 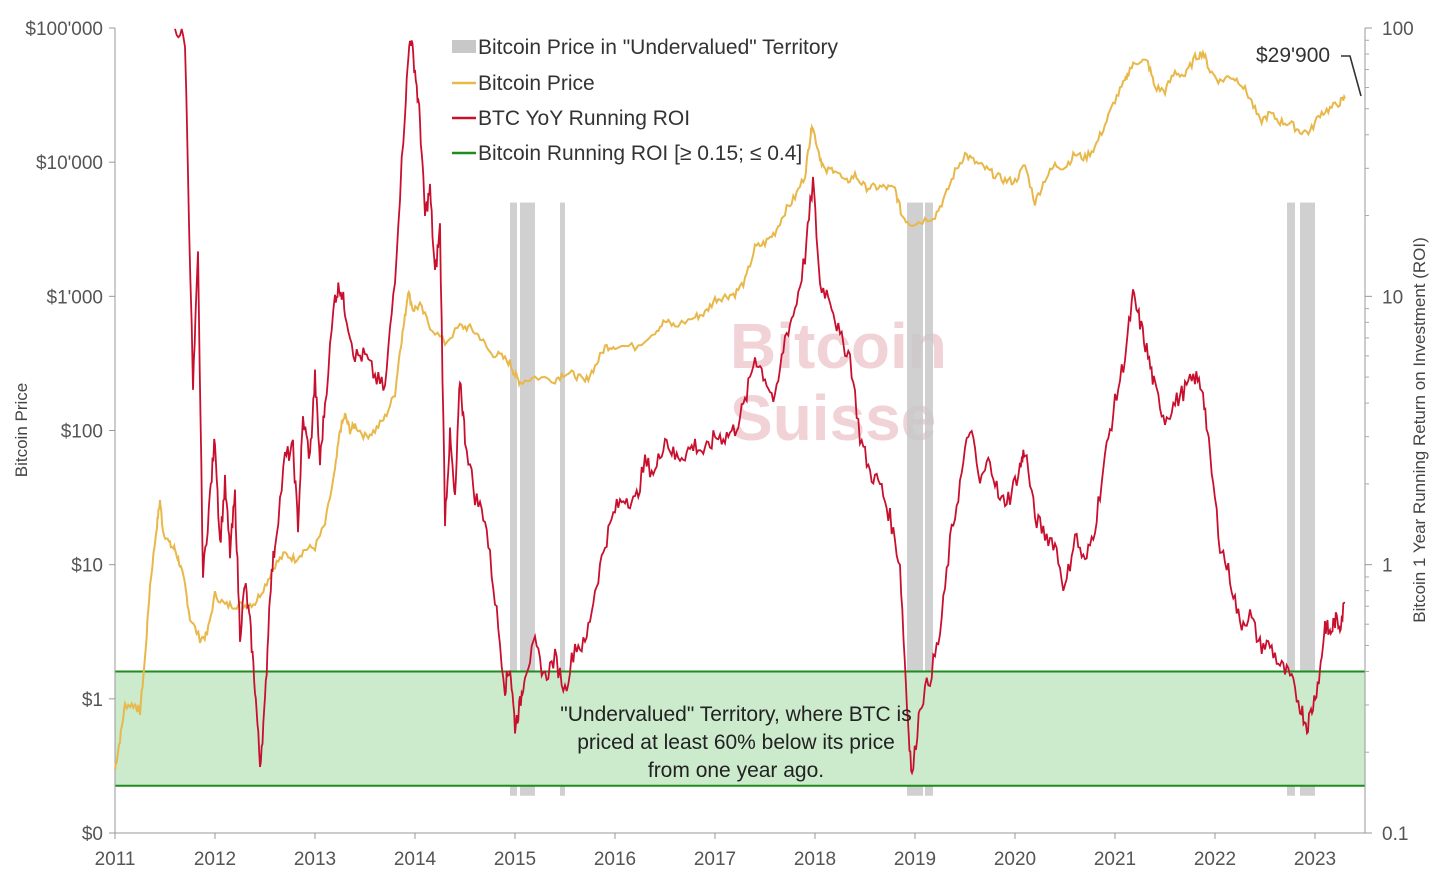 I want to click on price-callout: $29'900, so click(x=1309, y=70).